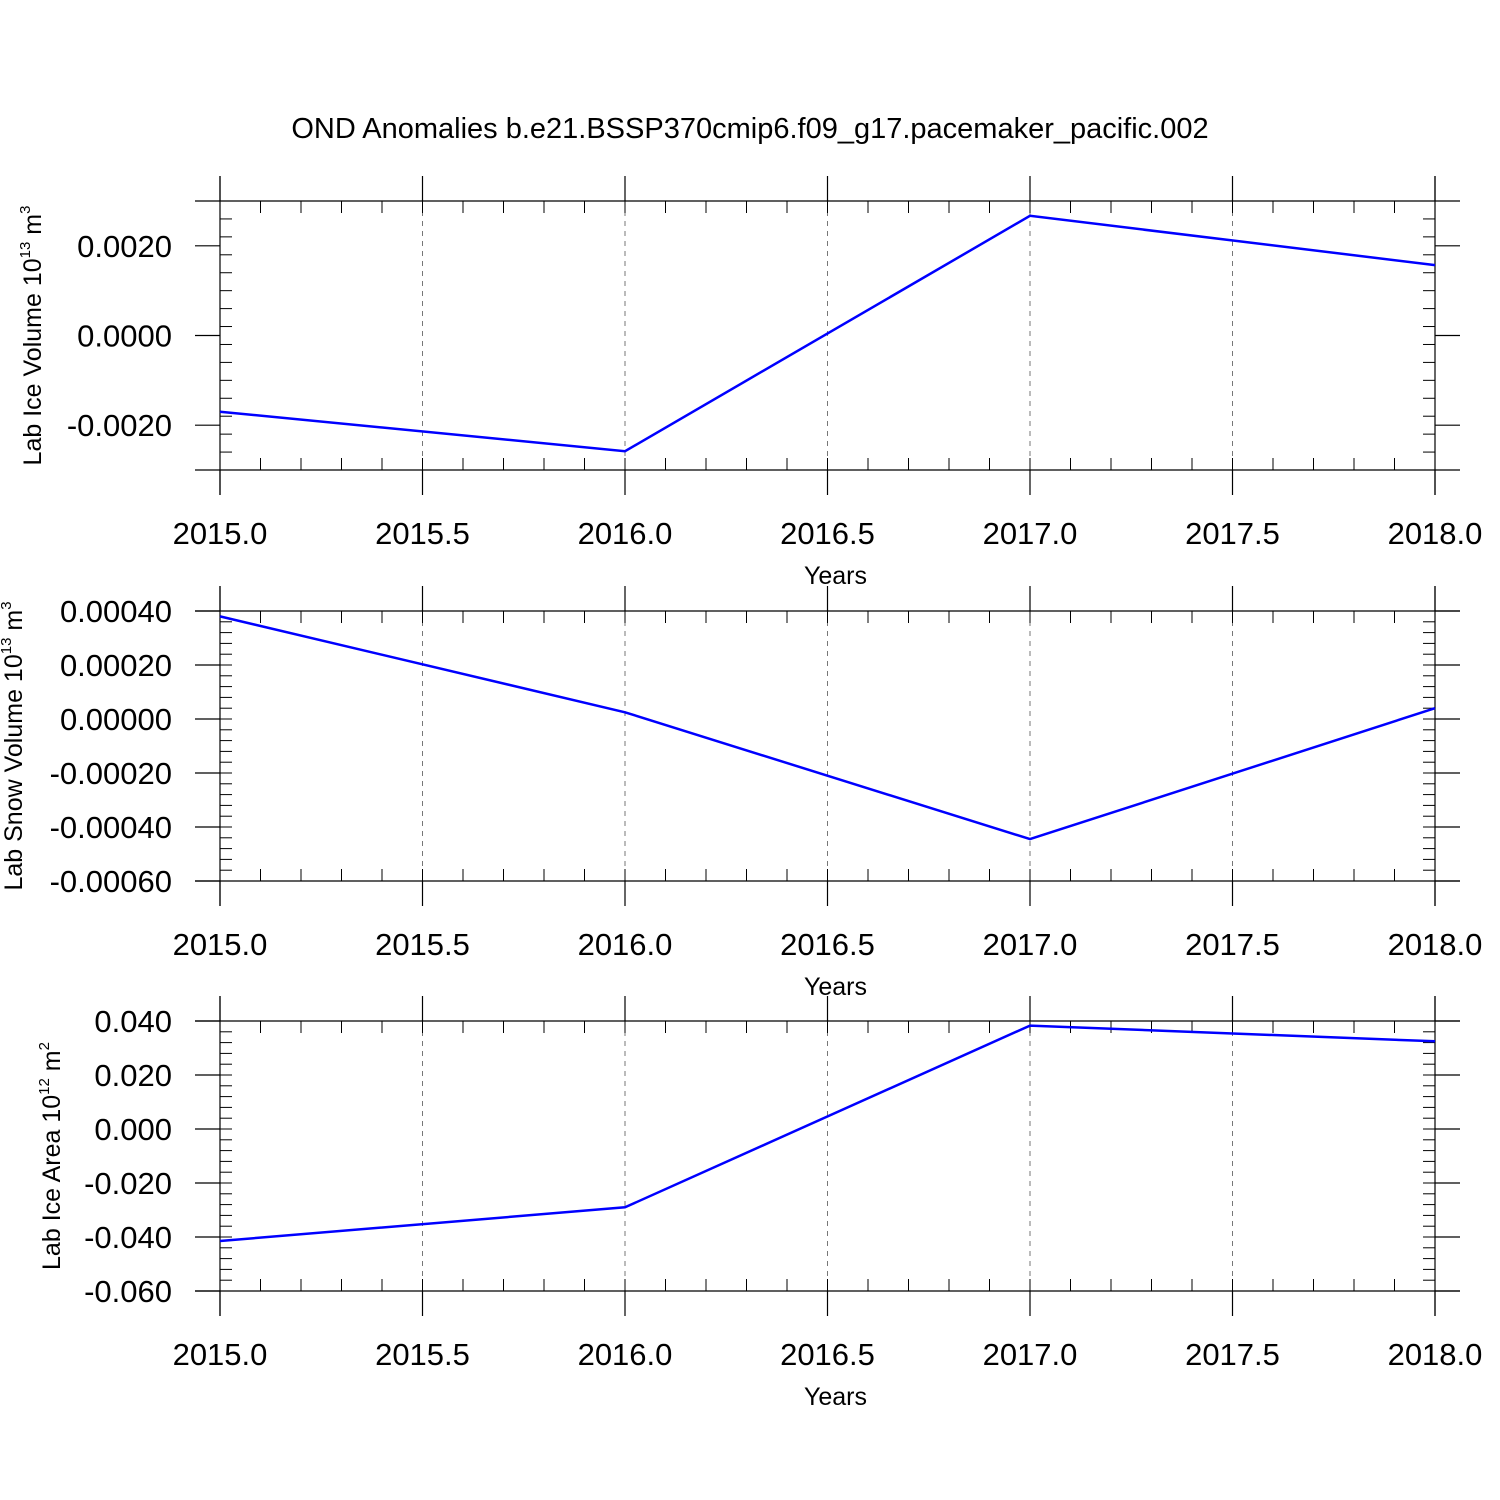 The height and width of the screenshot is (1500, 1500). I want to click on y-tick-label: -0.020, so click(128, 1183).